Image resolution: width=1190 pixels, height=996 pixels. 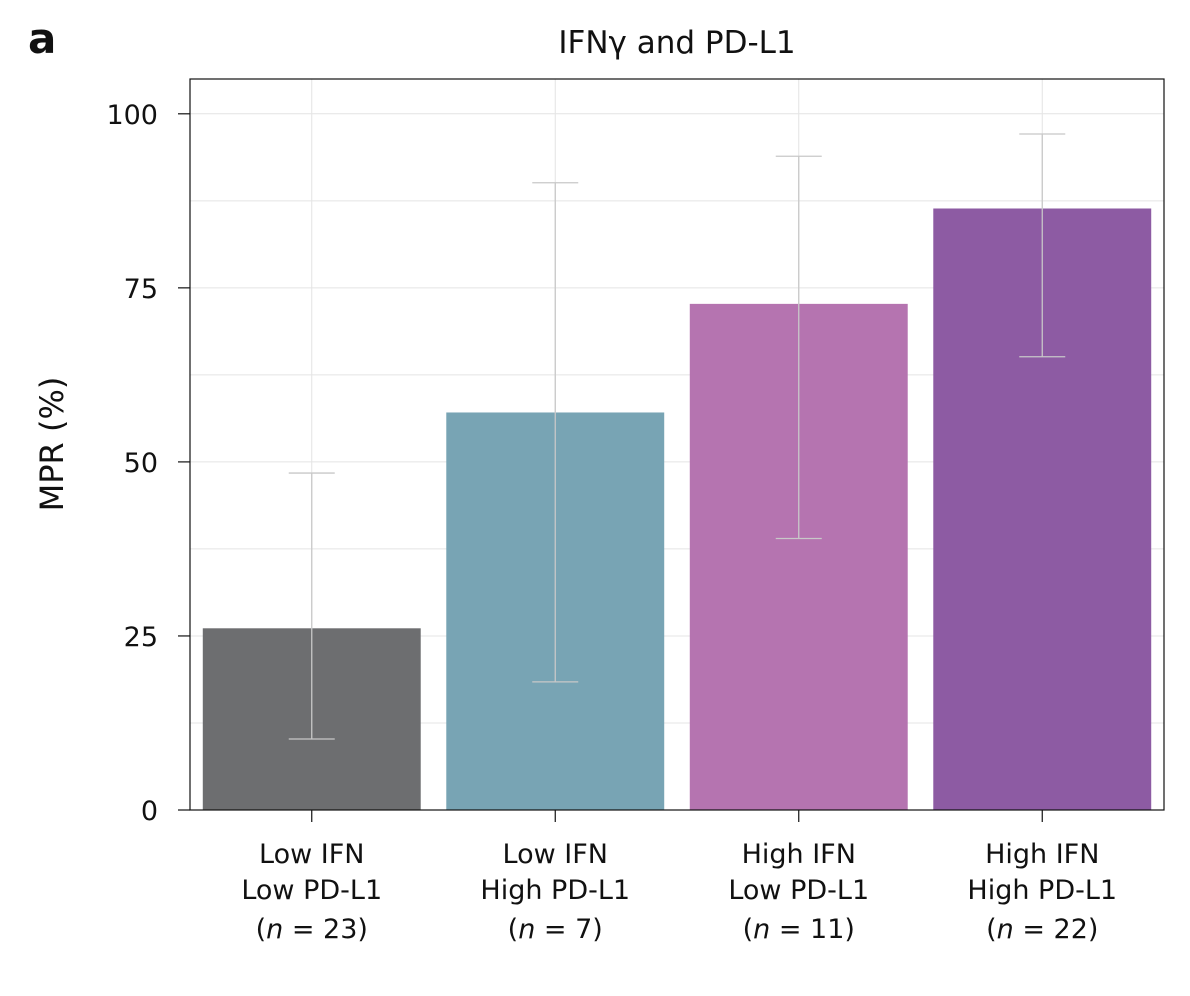 What do you see at coordinates (141, 463) in the screenshot?
I see `y-tick-label: 50` at bounding box center [141, 463].